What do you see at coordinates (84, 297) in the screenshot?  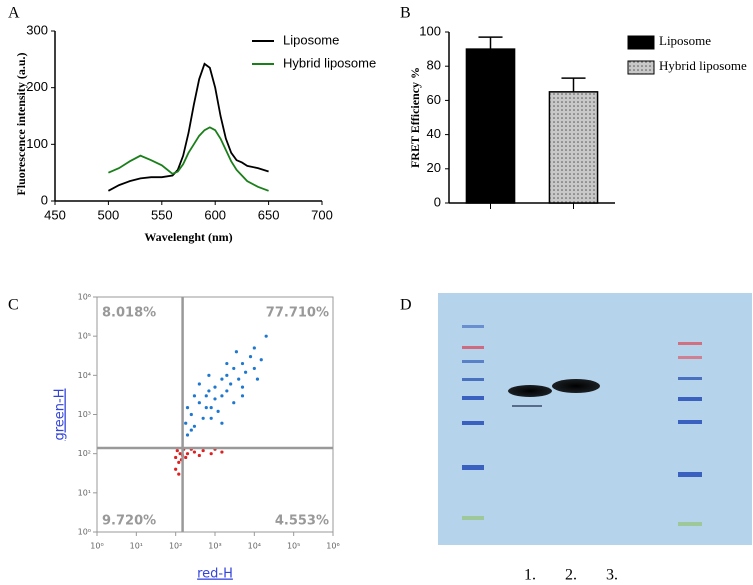 I see `y-tick-label: 10⁶` at bounding box center [84, 297].